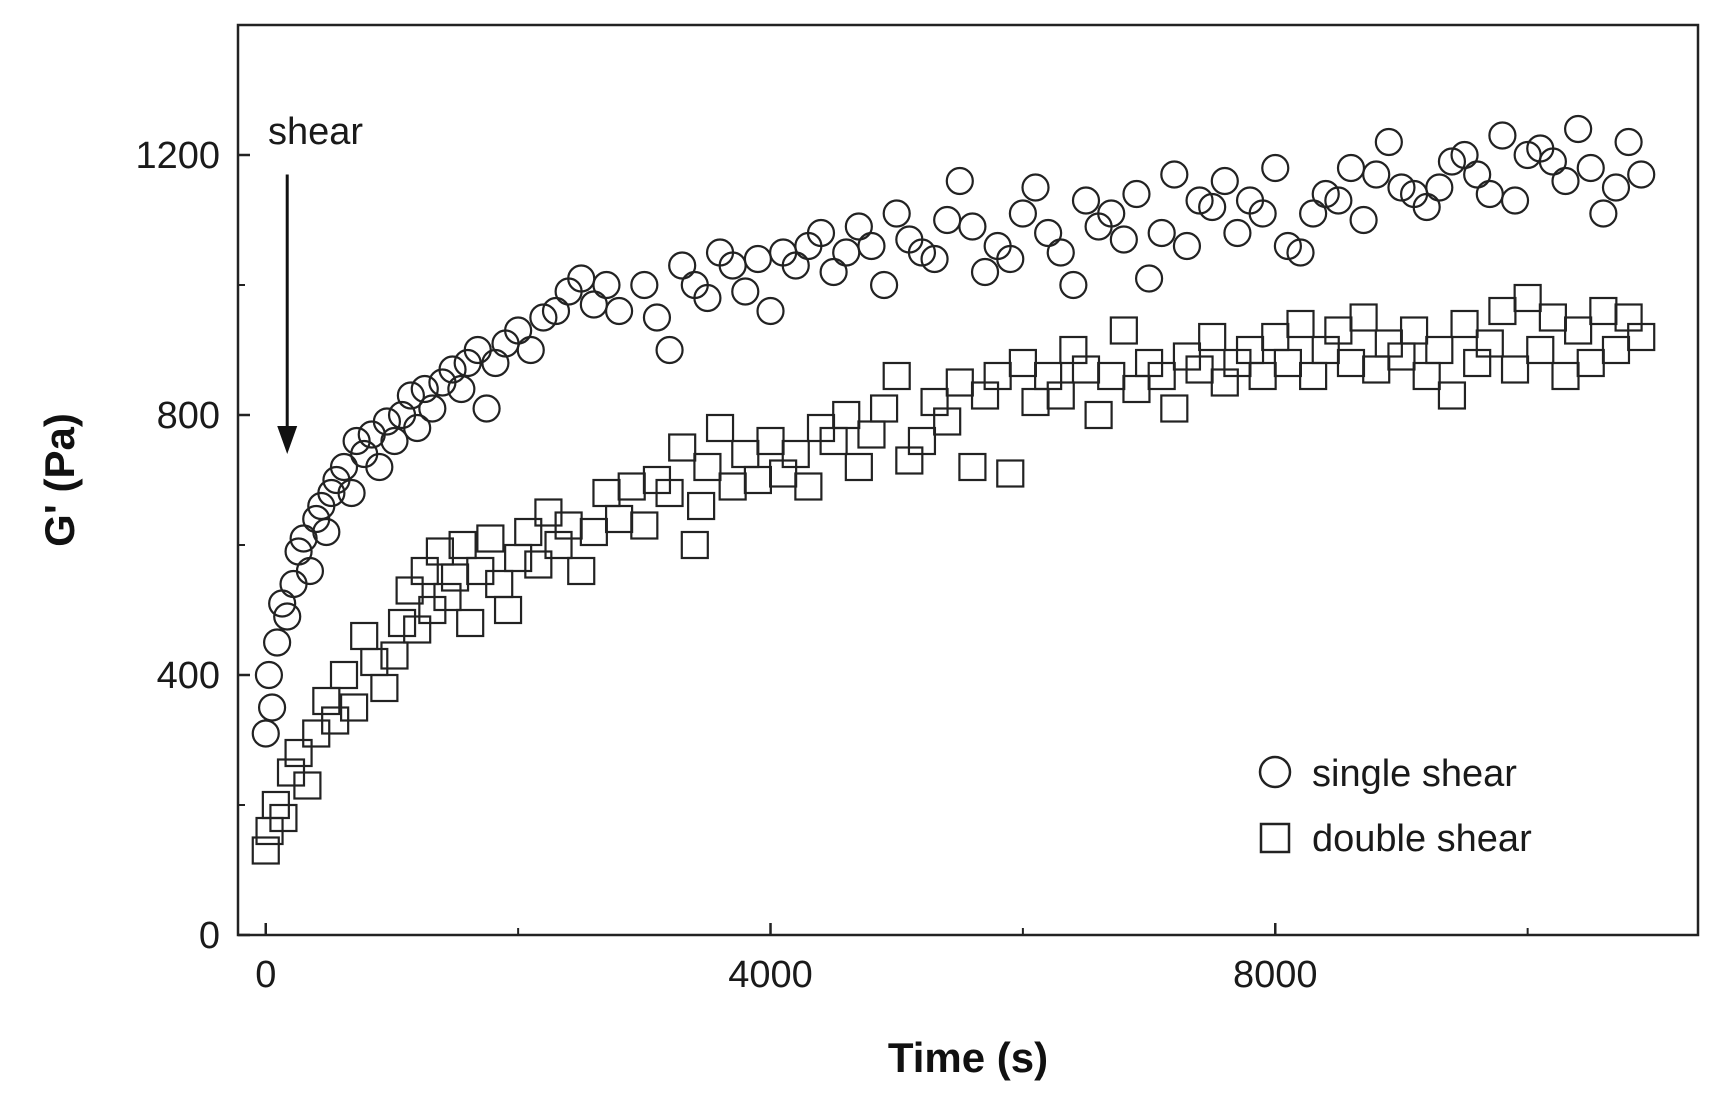 The width and height of the screenshot is (1722, 1106). Describe the element at coordinates (209, 936) in the screenshot. I see `y-tick-label: 0` at that location.